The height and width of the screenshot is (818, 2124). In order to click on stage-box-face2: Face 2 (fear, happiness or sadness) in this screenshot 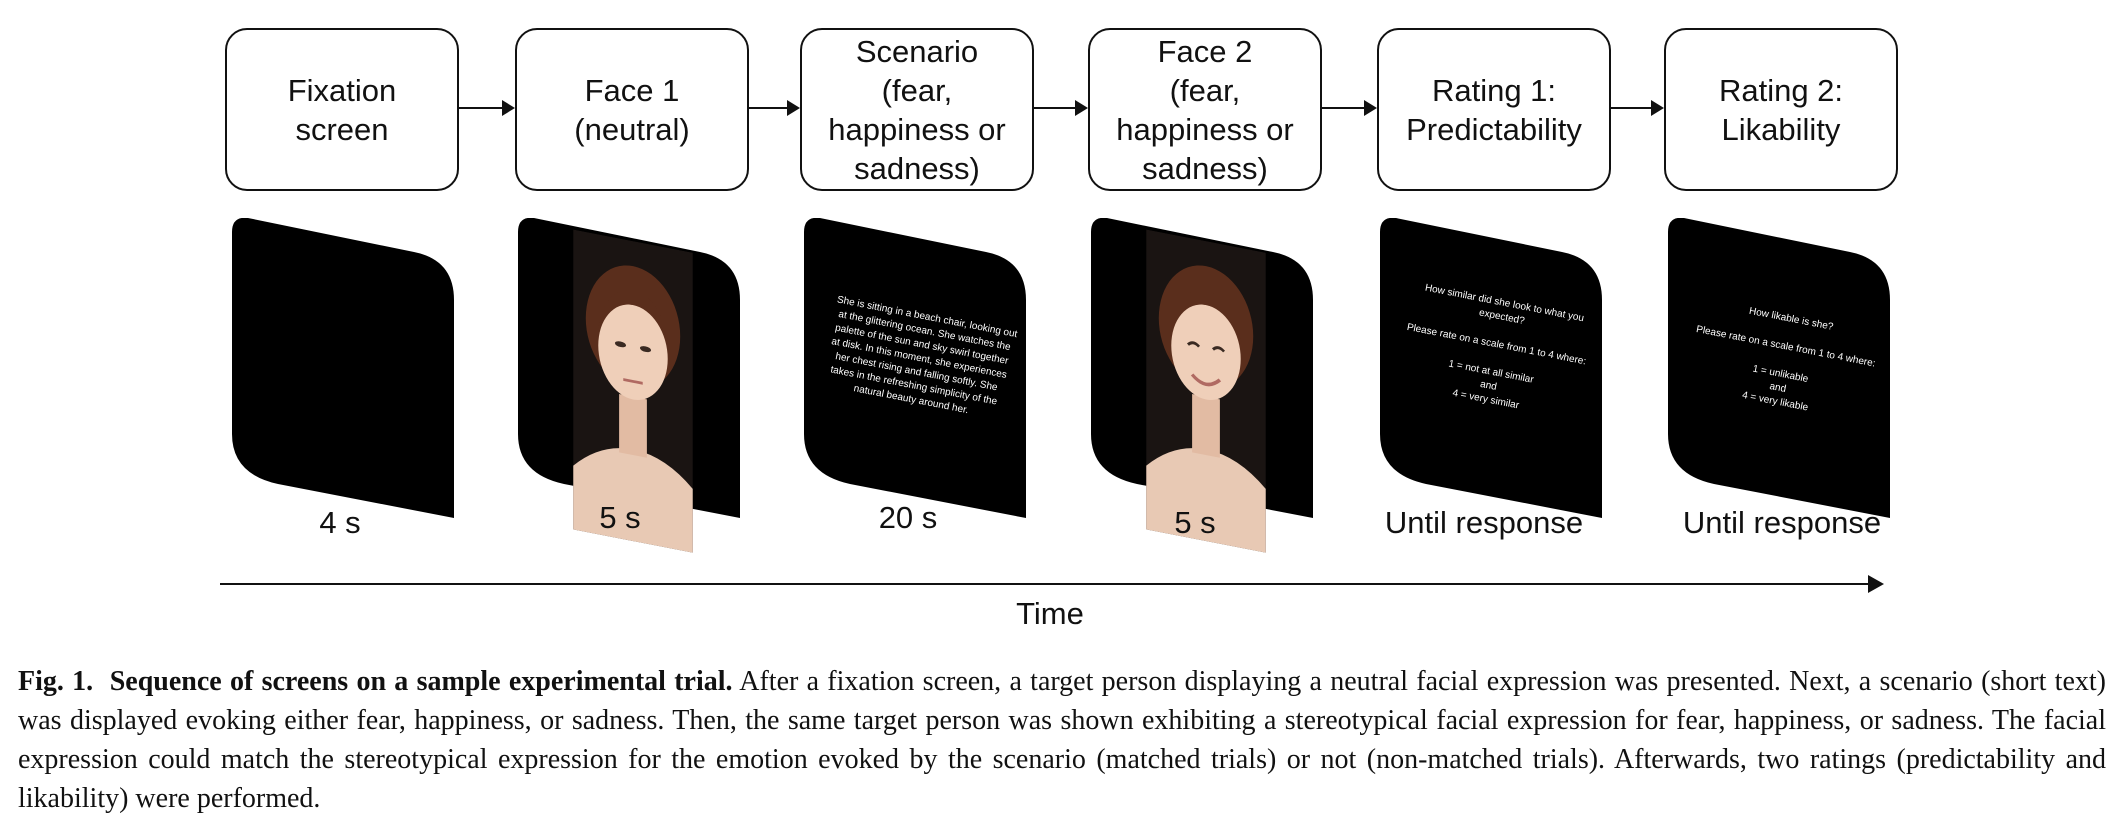, I will do `click(1205, 109)`.